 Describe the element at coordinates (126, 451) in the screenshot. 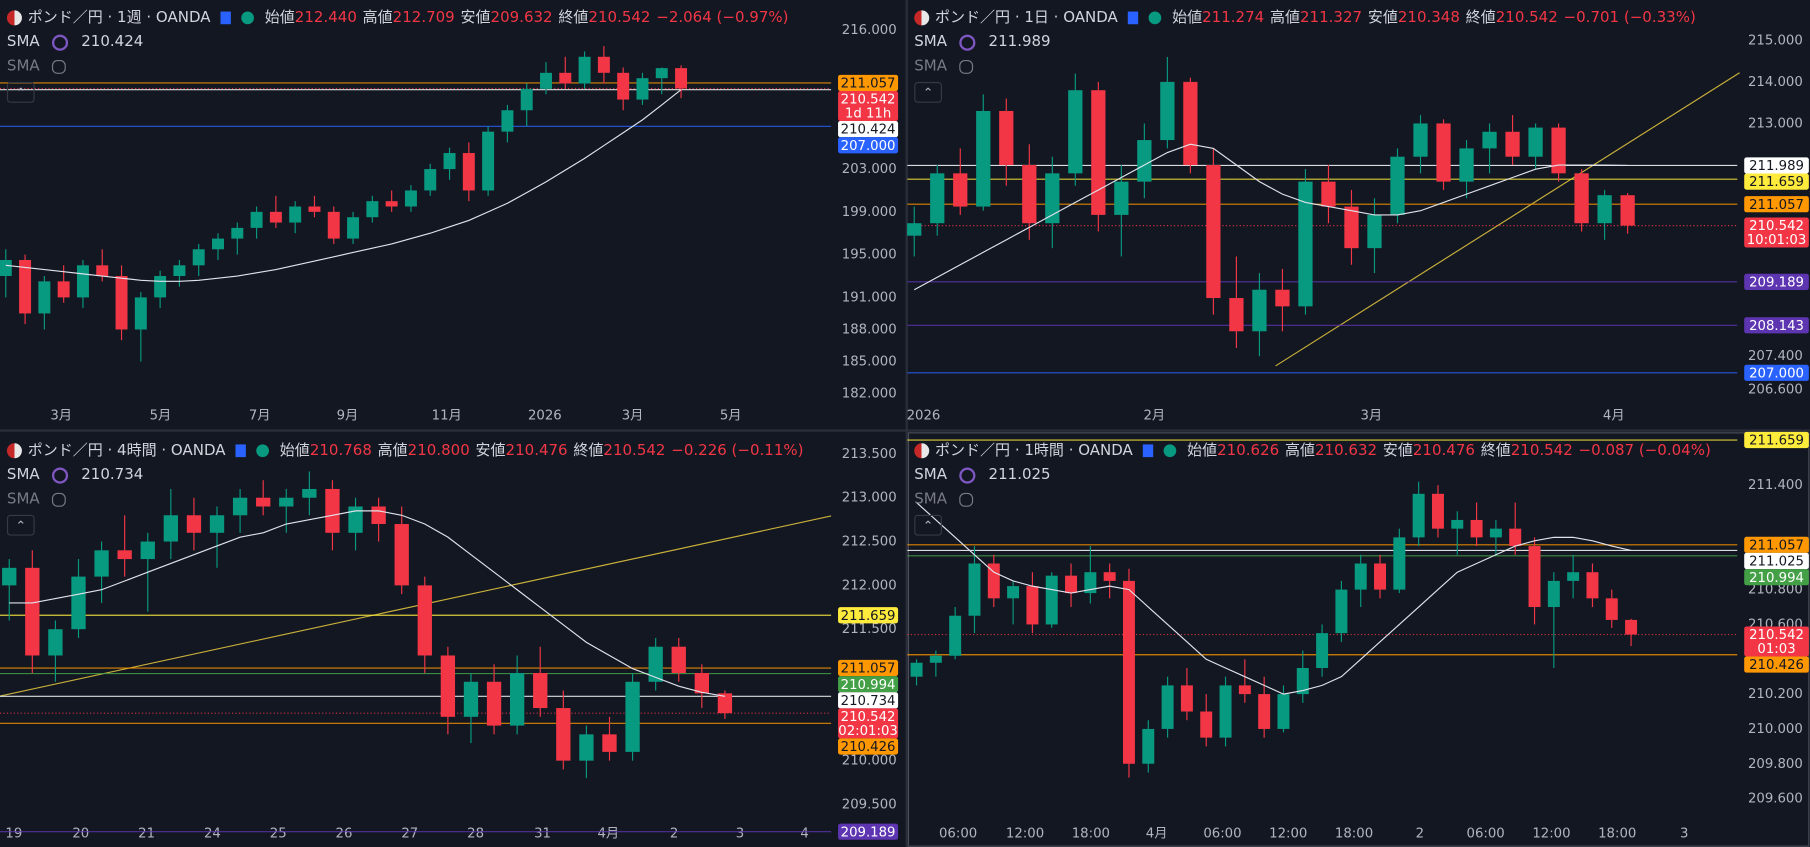

I see `symbol-title: ポンド／円 · 4時間 · OANDA` at that location.